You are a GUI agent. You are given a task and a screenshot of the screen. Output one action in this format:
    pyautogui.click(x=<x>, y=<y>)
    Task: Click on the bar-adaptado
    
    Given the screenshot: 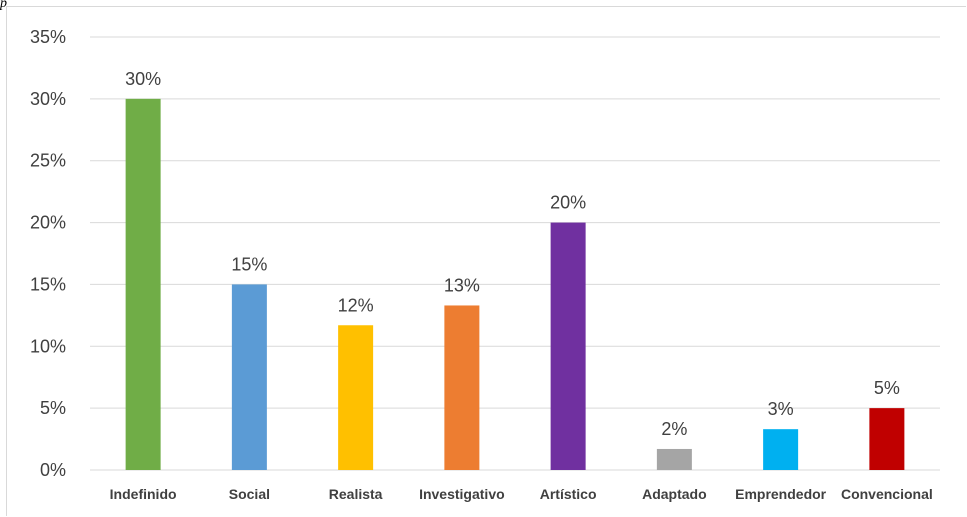 What is the action you would take?
    pyautogui.click(x=674, y=459)
    